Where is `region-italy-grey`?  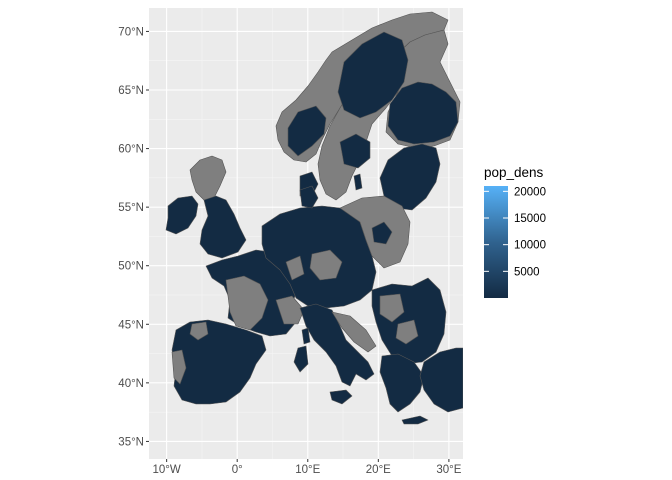 region-italy-grey is located at coordinates (354, 332).